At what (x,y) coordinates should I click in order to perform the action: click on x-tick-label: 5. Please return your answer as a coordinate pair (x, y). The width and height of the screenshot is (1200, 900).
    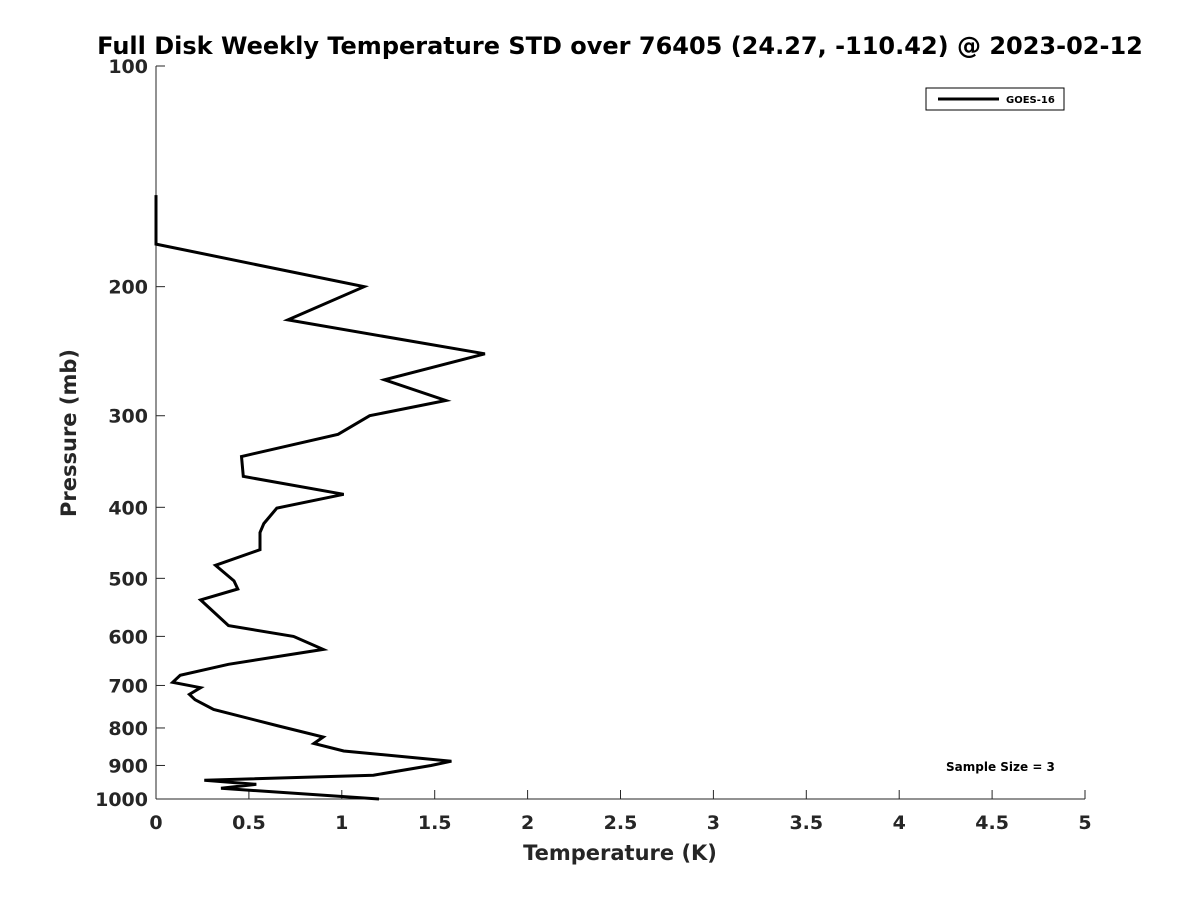
    Looking at the image, I should click on (1084, 823).